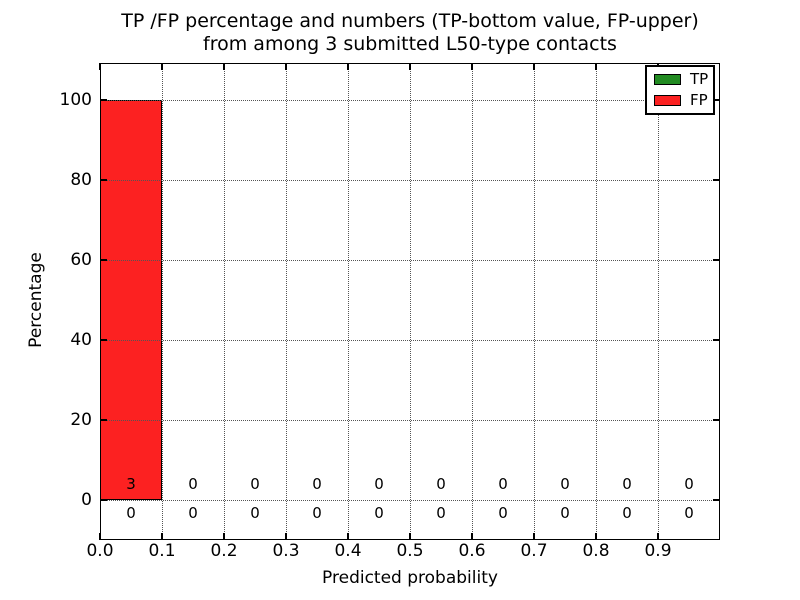 The image size is (800, 600). What do you see at coordinates (410, 44) in the screenshot?
I see `chart-title-line2: from among 3 submitted L50-type contacts` at bounding box center [410, 44].